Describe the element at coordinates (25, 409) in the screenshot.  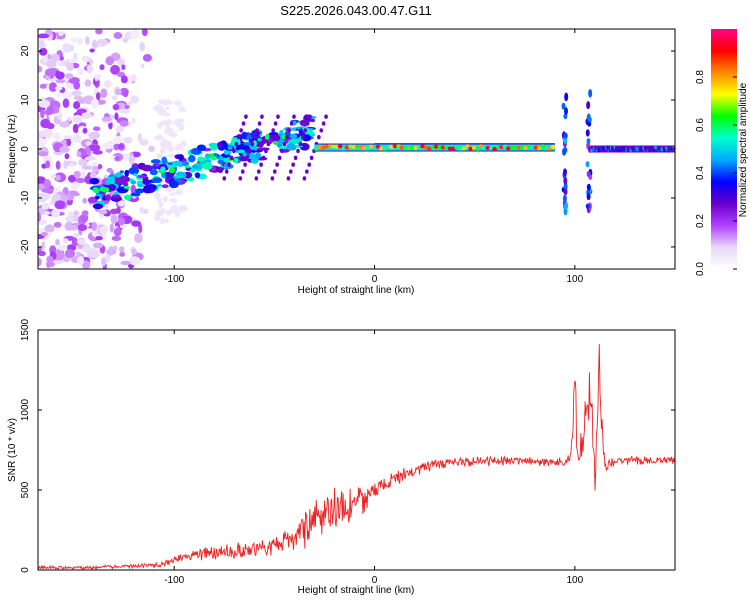
I see `snr-y-tick-label: 1000` at that location.